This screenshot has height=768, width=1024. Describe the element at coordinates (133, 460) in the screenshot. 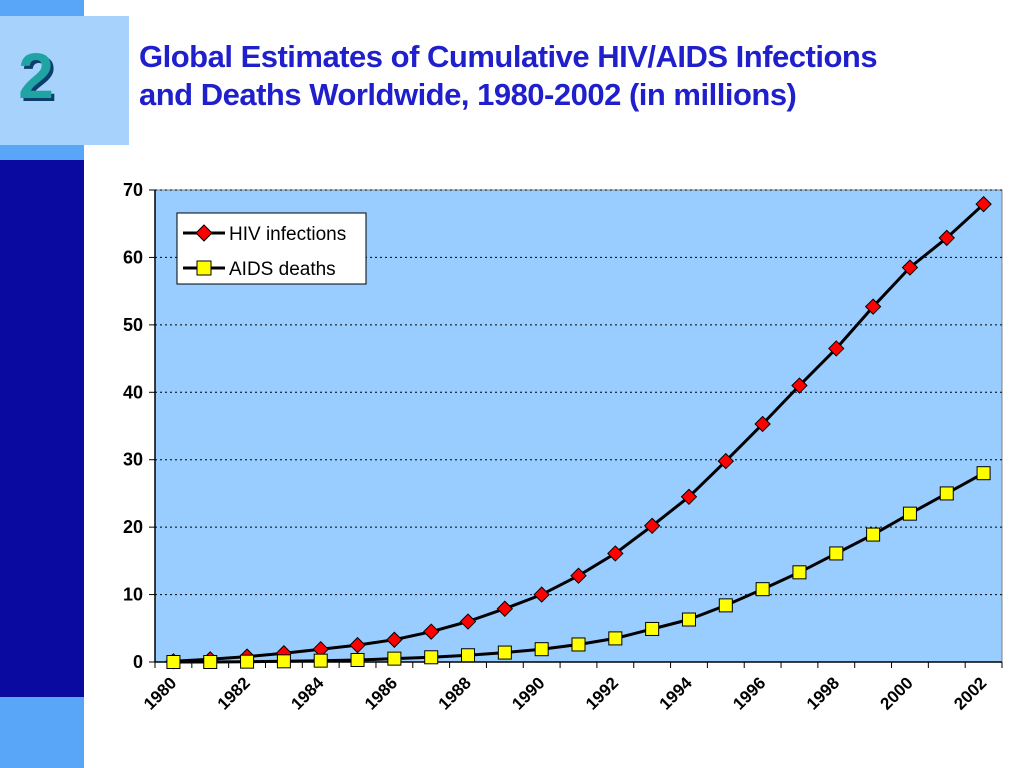

I see `y-tick-label-30: 30` at that location.